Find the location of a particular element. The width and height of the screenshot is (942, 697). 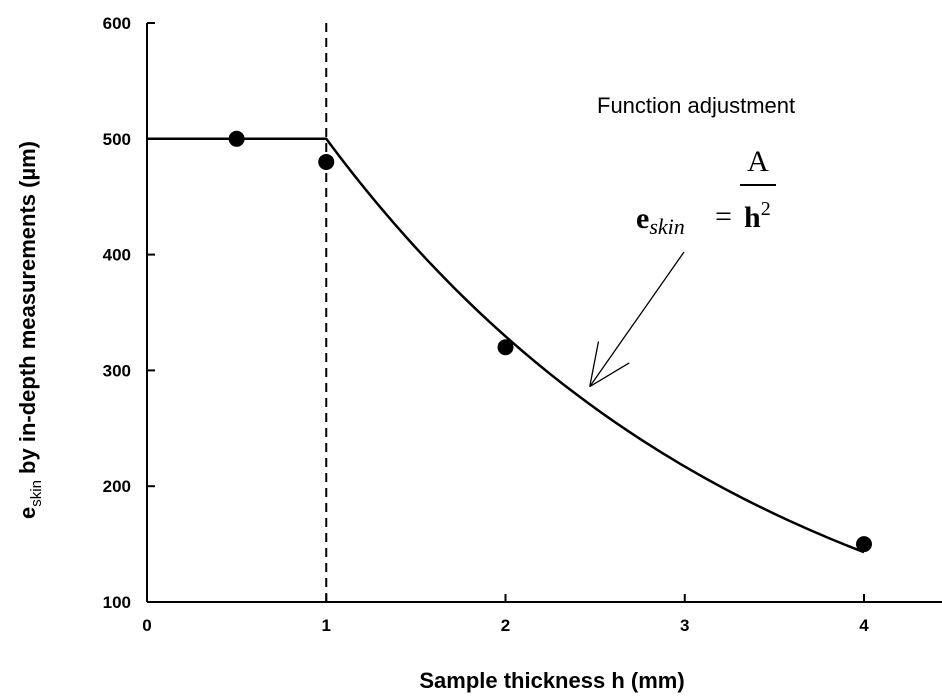

svg-text:eskin by in-depth measurements: eskin by in-depth measurements (µm) is located at coordinates (30, 330).